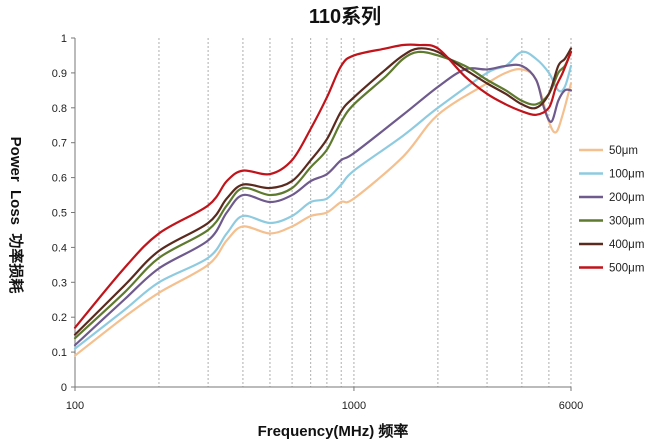  I want to click on legend-label: 200μm, so click(626, 198).